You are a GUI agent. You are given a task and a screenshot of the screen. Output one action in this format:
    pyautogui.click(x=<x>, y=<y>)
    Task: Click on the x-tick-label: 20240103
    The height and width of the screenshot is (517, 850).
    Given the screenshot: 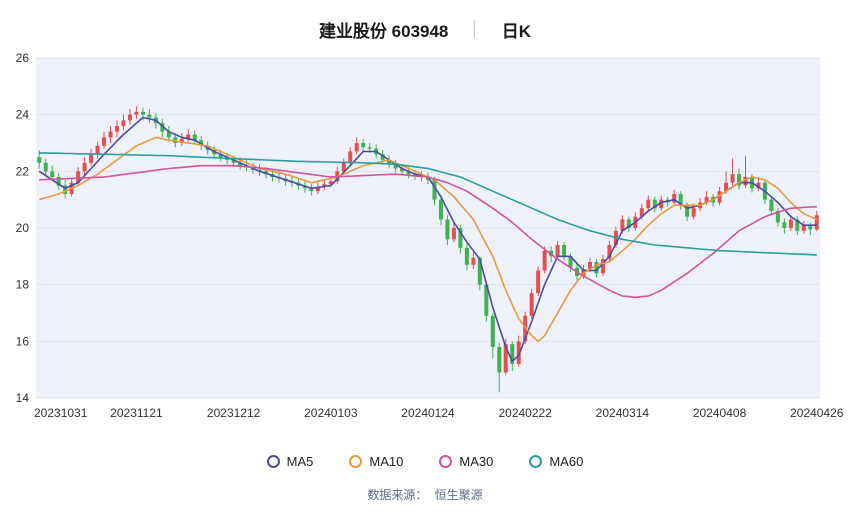 What is the action you would take?
    pyautogui.click(x=331, y=413)
    